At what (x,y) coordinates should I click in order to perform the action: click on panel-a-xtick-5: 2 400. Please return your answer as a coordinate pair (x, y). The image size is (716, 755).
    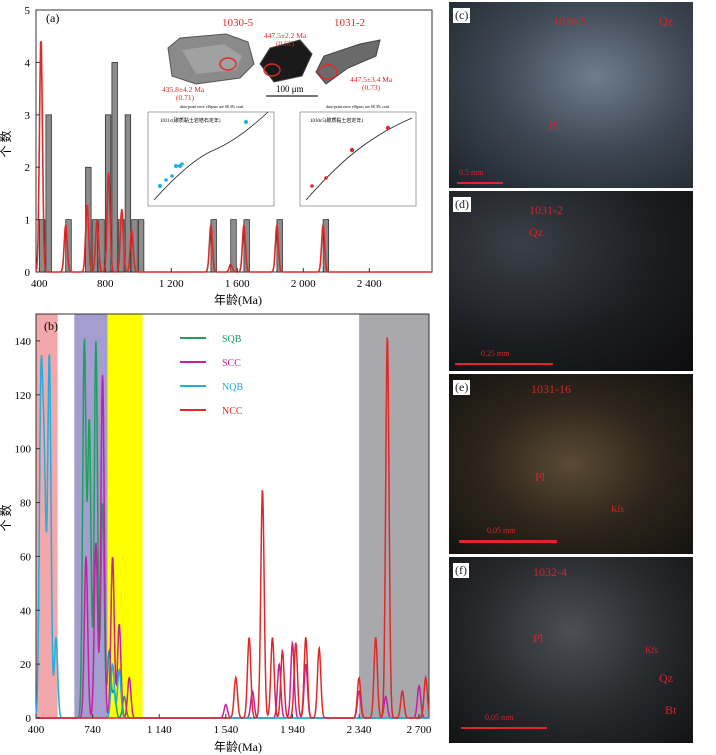
    Looking at the image, I should click on (369, 284).